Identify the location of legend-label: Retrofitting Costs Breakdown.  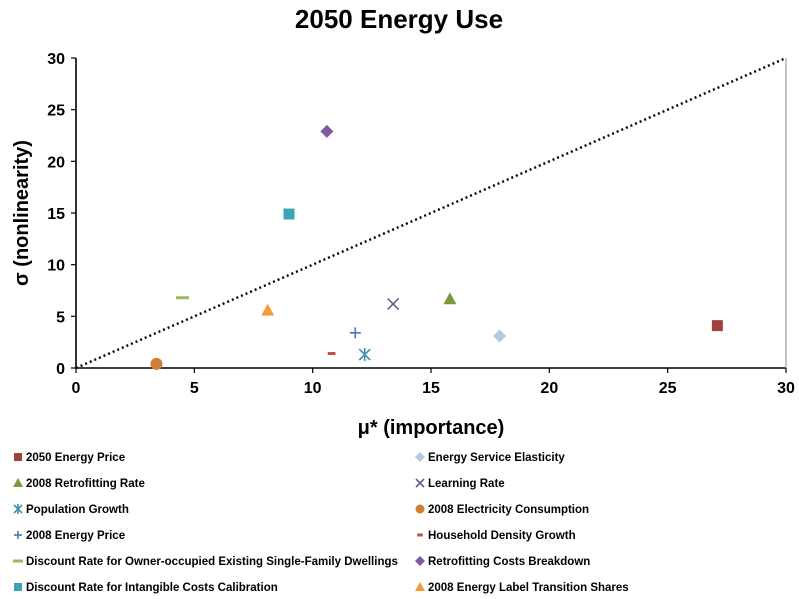
(509, 562).